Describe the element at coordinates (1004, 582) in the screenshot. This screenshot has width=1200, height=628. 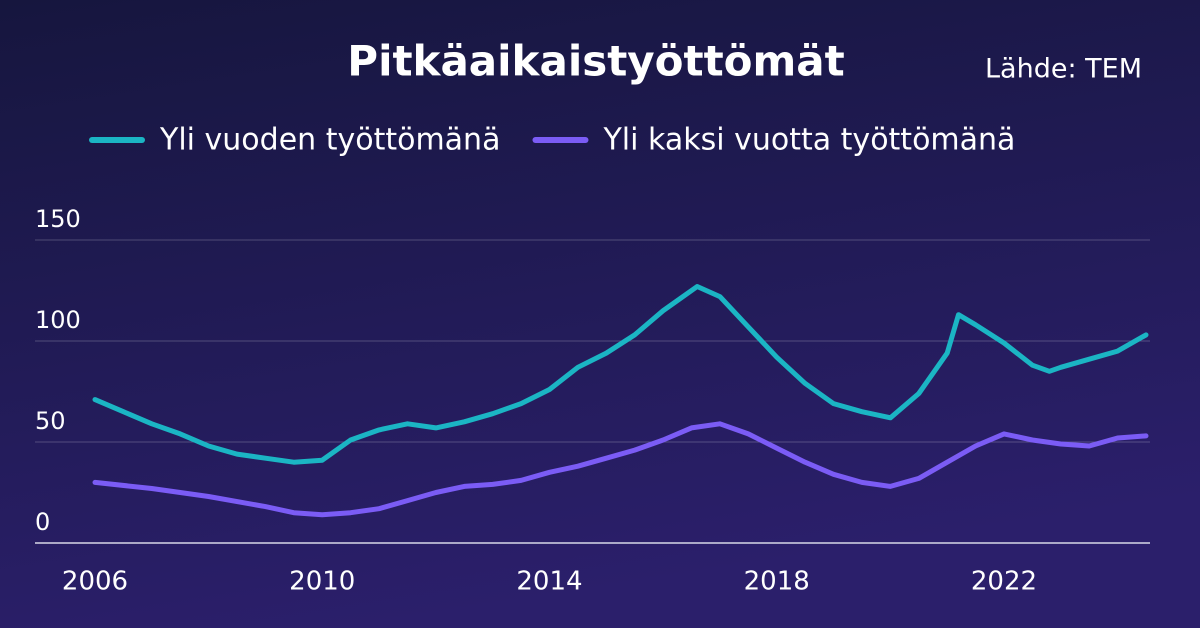
I see `x-tick-label: 2022` at that location.